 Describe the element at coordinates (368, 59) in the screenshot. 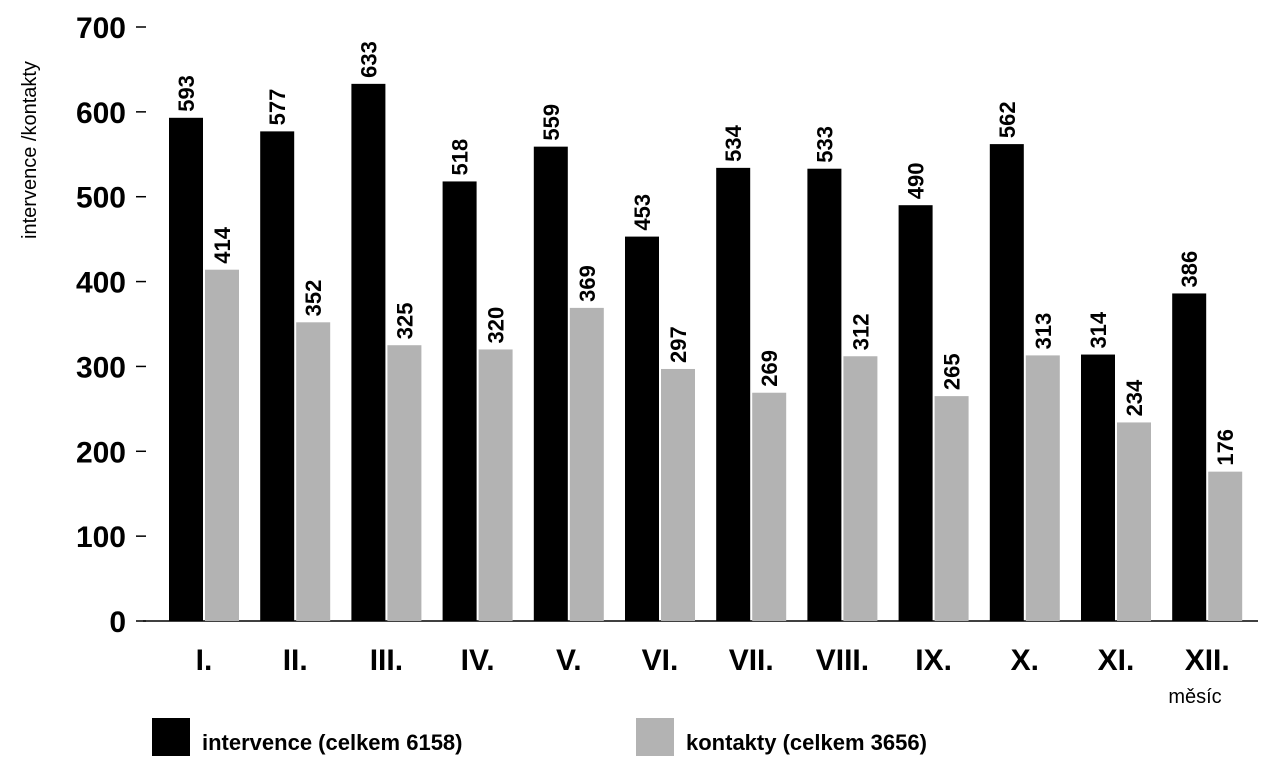

I see `data-label-intervence: 633` at that location.